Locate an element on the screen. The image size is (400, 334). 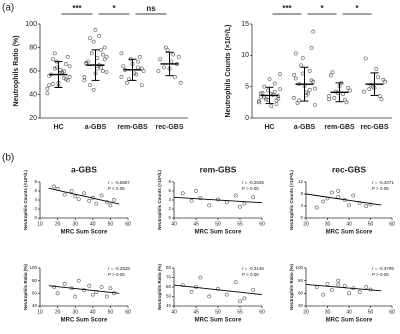
x-tick-label: 30 is located at coordinates (328, 224).